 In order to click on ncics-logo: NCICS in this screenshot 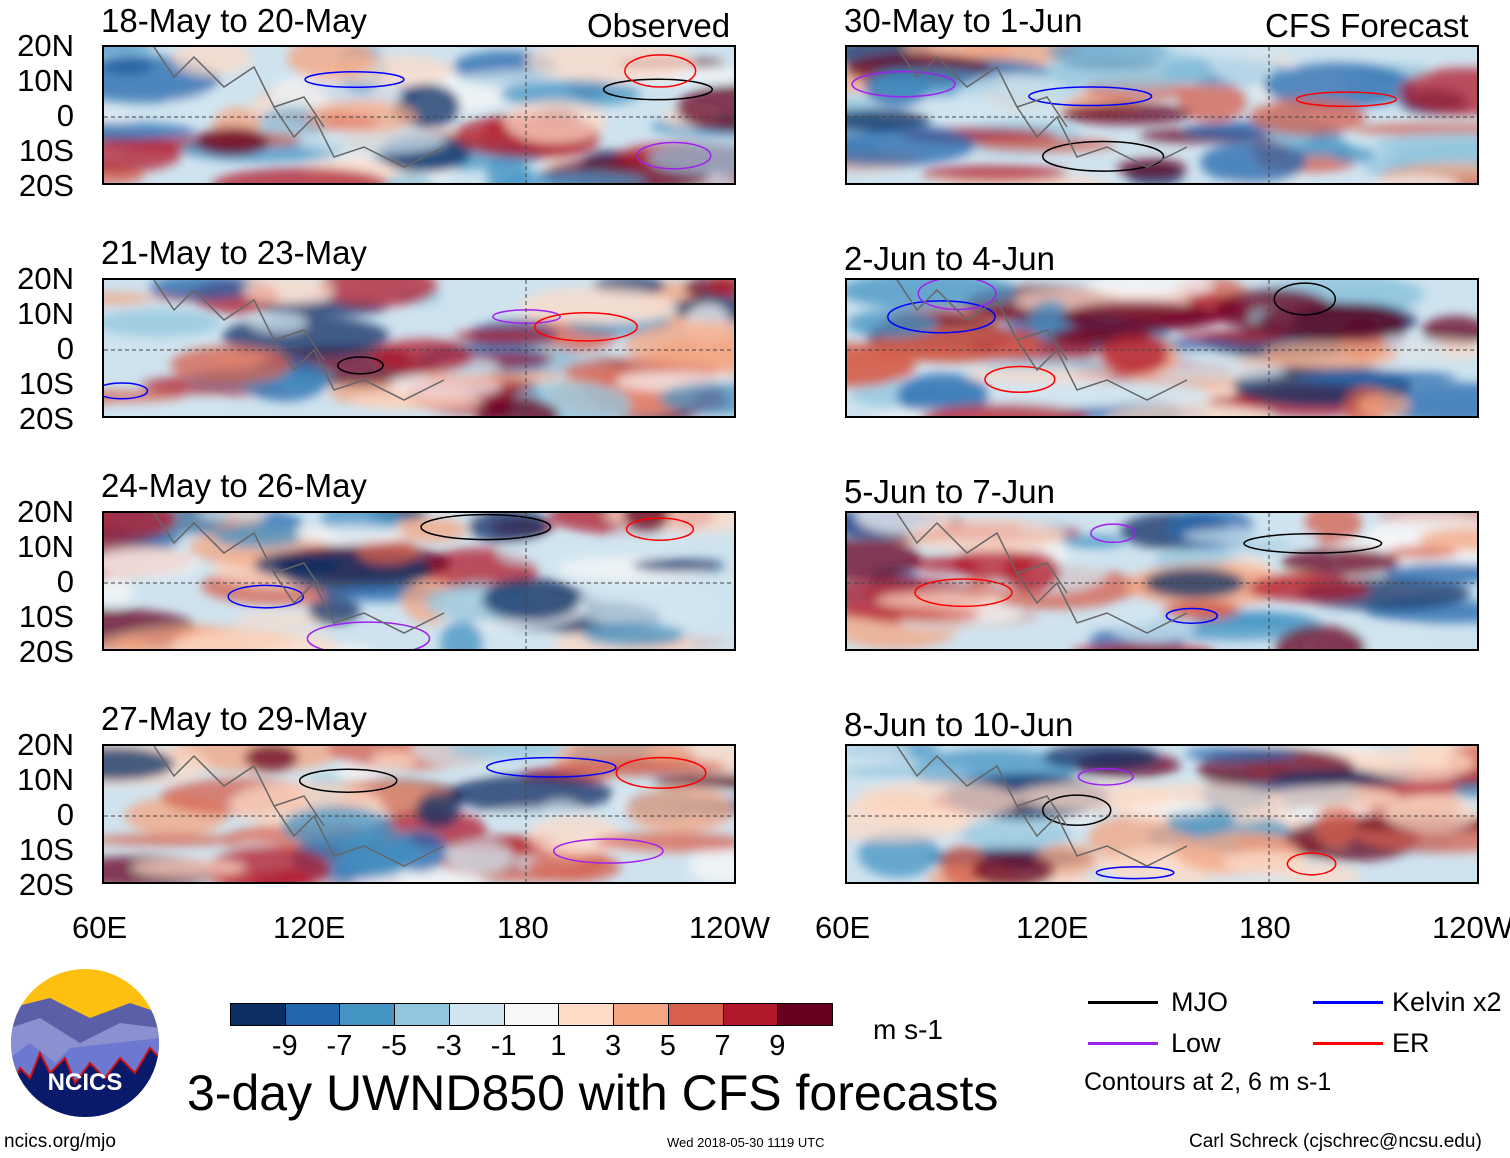, I will do `click(85, 1043)`.